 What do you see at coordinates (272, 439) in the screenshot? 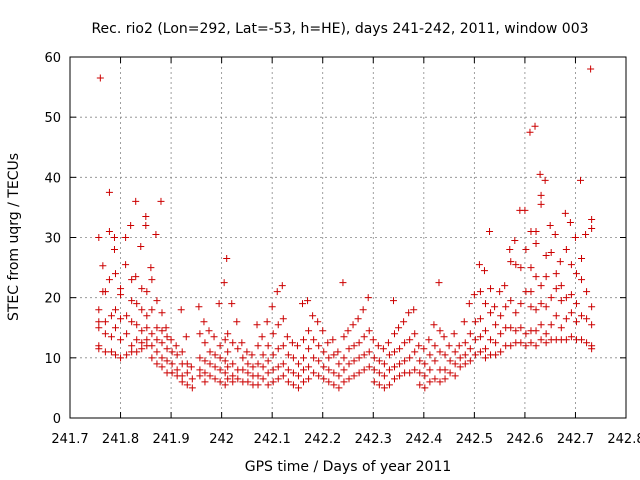
I see `x-tick-label: 242.1` at bounding box center [272, 439].